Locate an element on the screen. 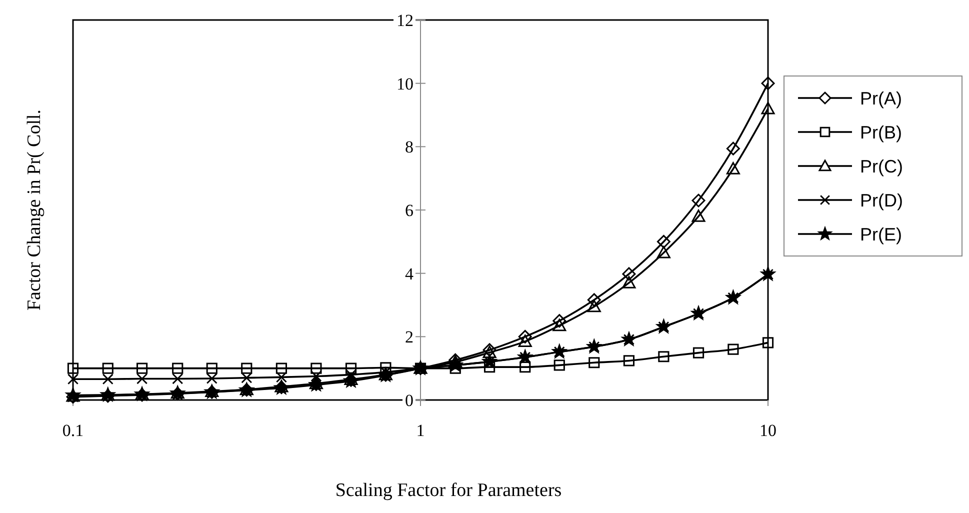 The width and height of the screenshot is (969, 513). legend-label: Pr(A) is located at coordinates (881, 98).